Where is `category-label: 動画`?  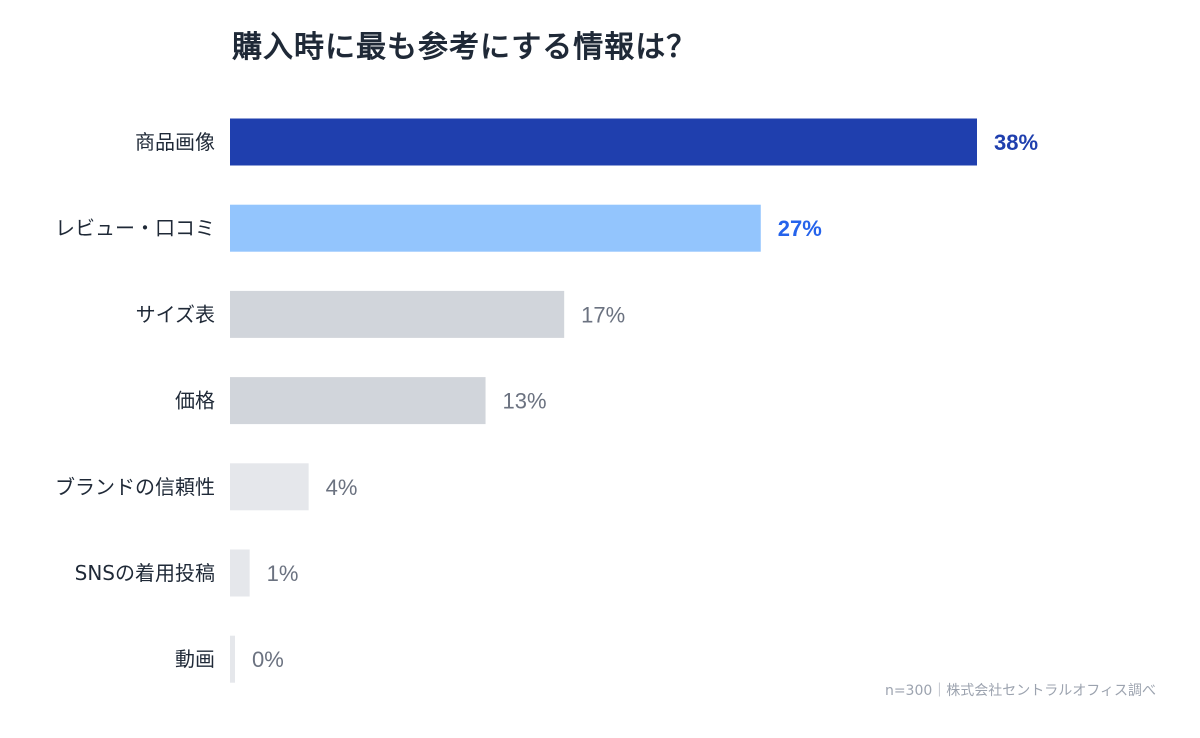 category-label: 動画 is located at coordinates (195, 659).